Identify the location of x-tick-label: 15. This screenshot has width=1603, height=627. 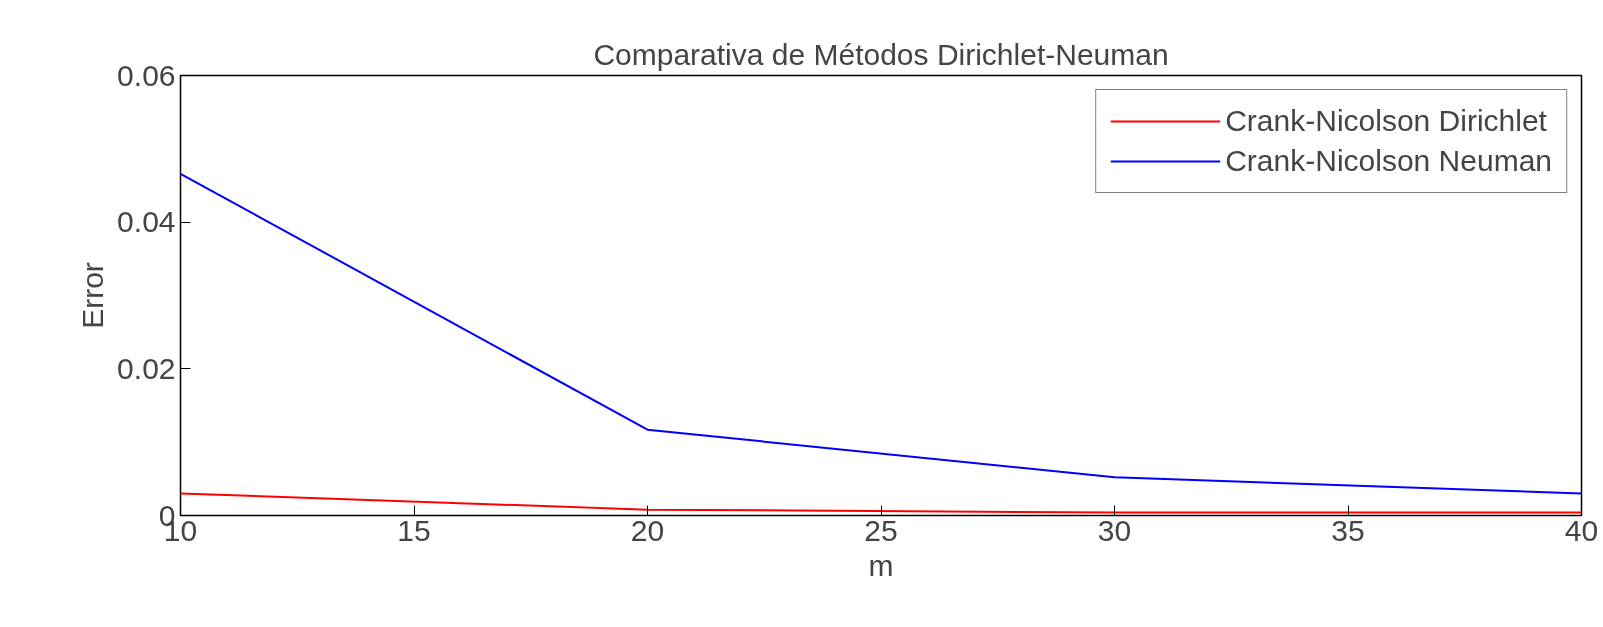
(414, 530).